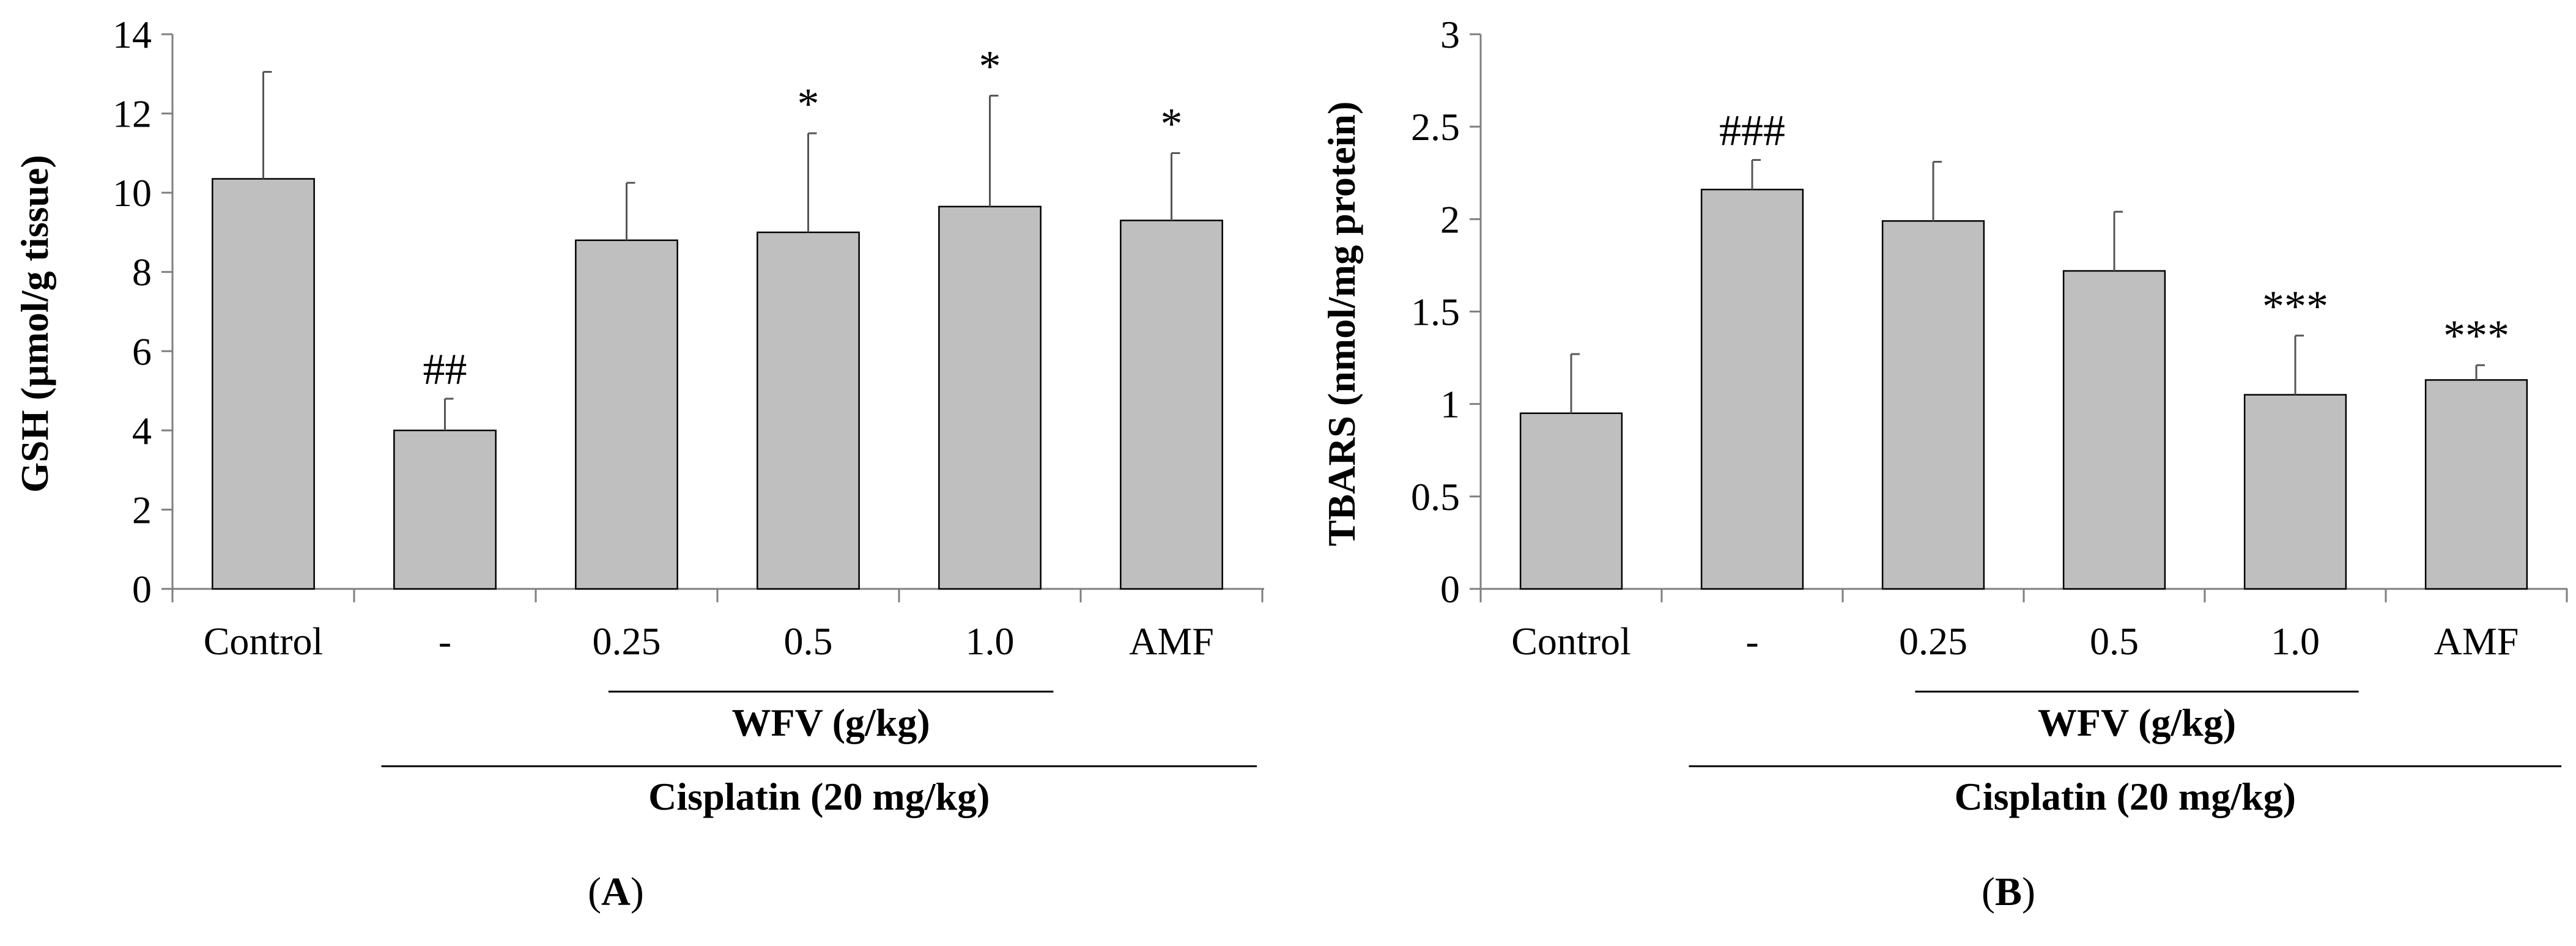 The width and height of the screenshot is (2576, 946). What do you see at coordinates (132, 34) in the screenshot?
I see `y-tick-label: 14` at bounding box center [132, 34].